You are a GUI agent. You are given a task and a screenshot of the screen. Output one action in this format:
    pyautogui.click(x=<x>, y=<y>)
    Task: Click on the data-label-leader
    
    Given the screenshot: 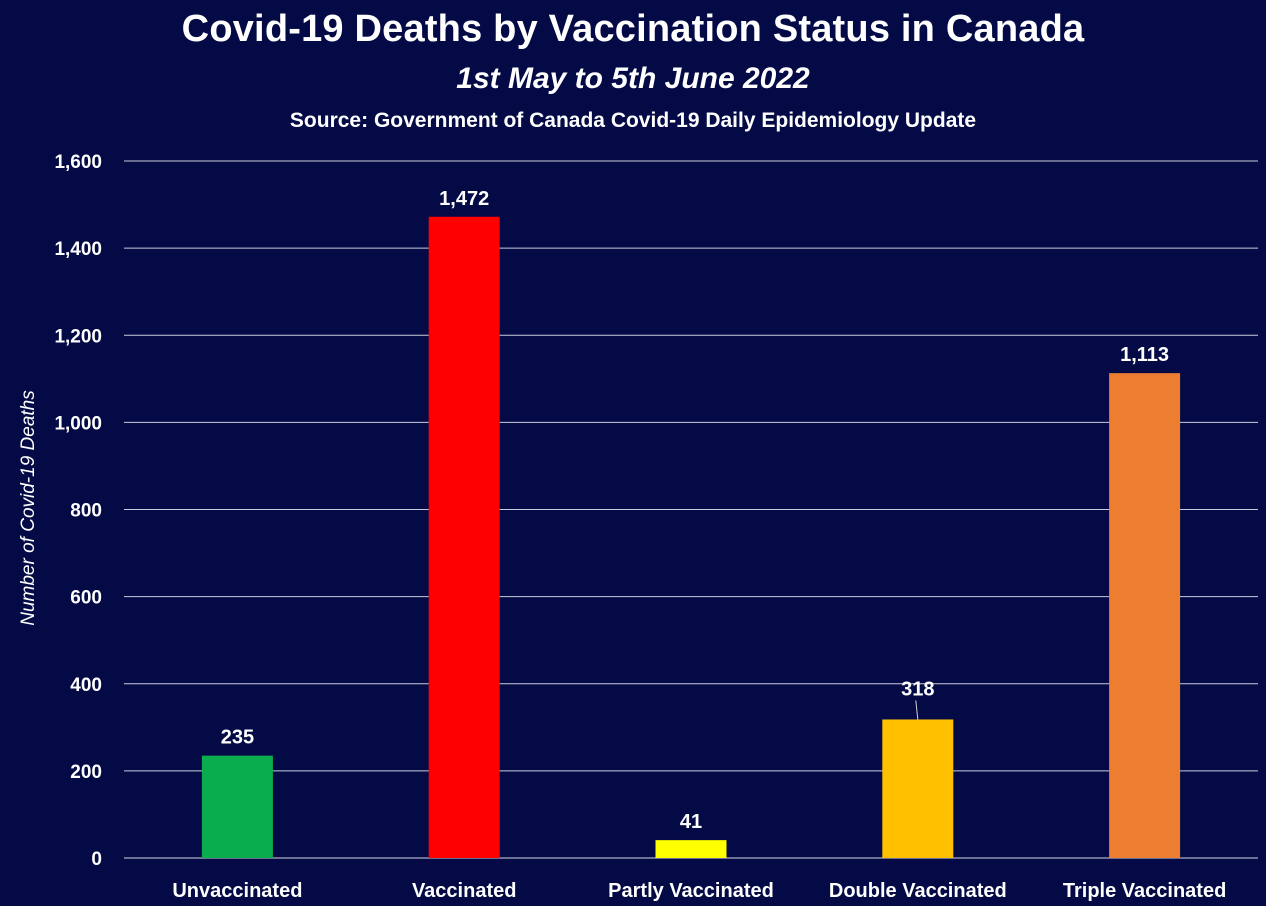 What is the action you would take?
    pyautogui.click(x=917, y=710)
    